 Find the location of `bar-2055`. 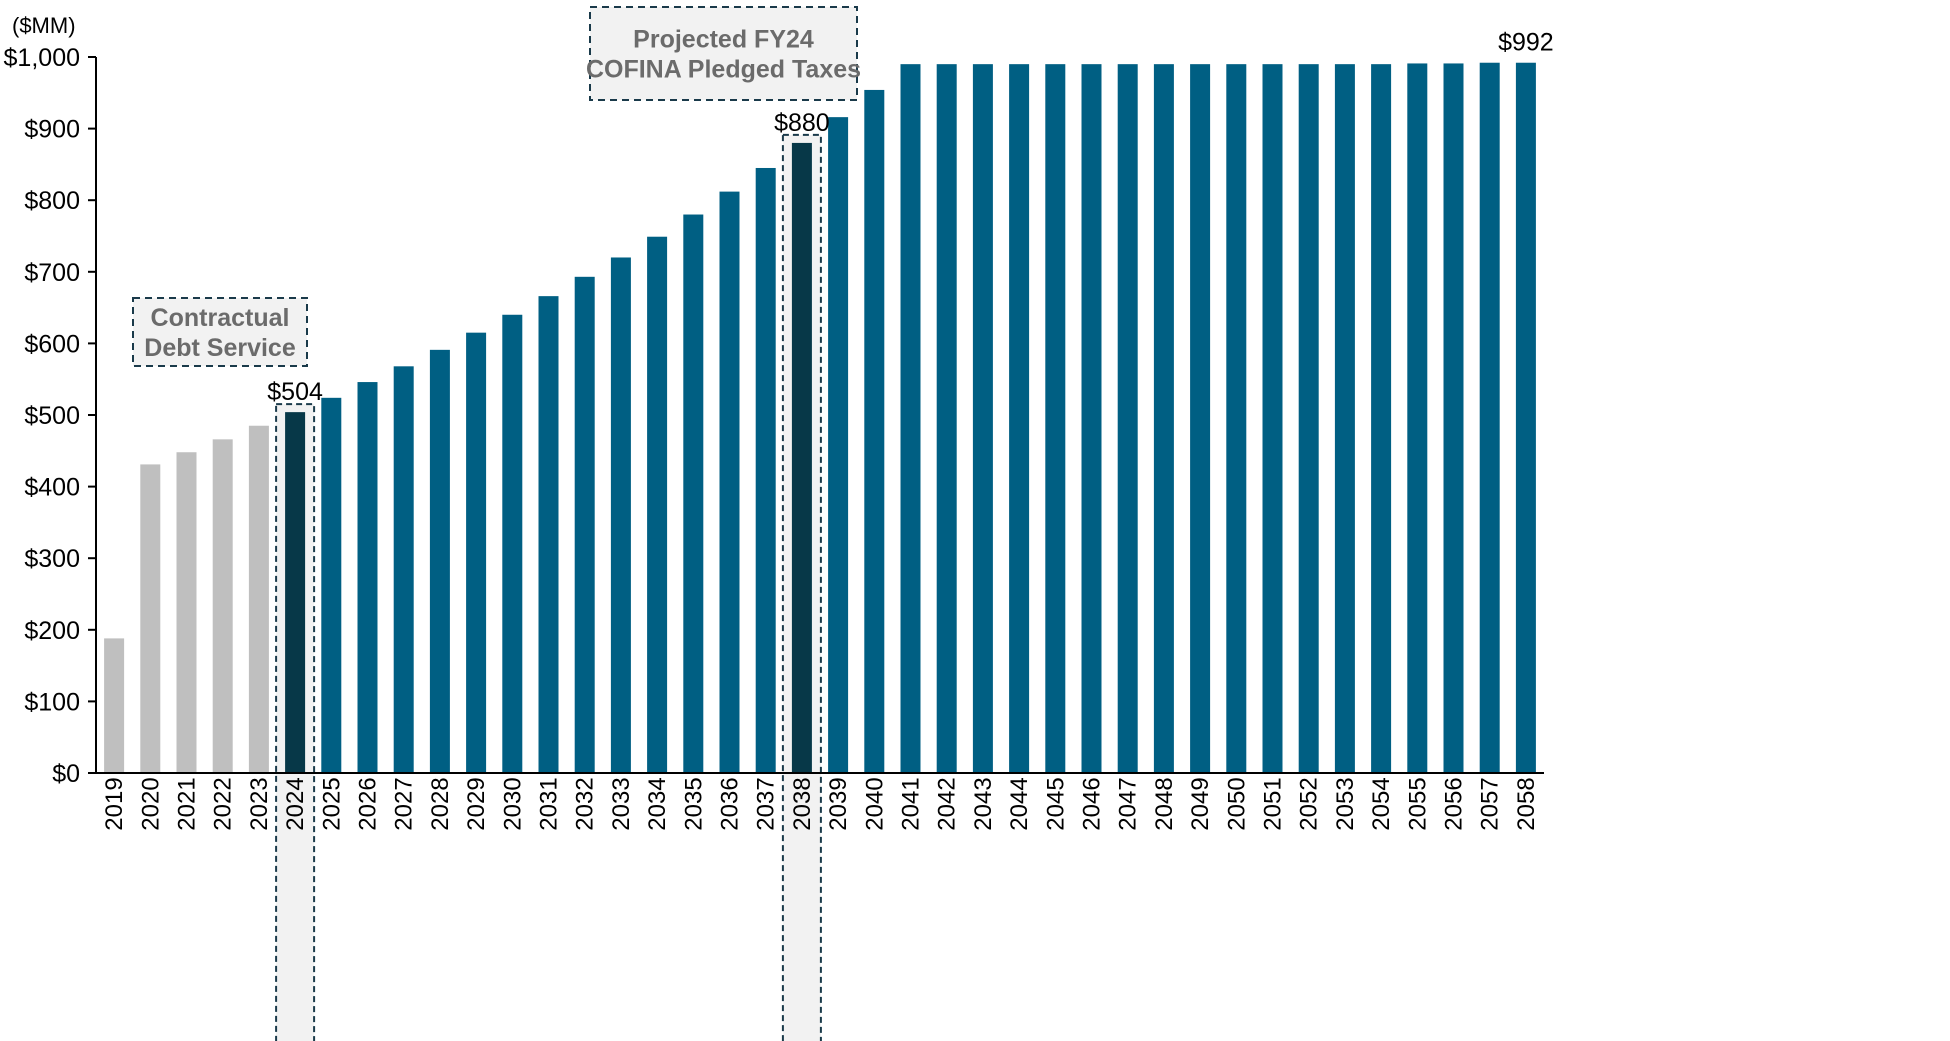

bar-2055 is located at coordinates (1417, 418).